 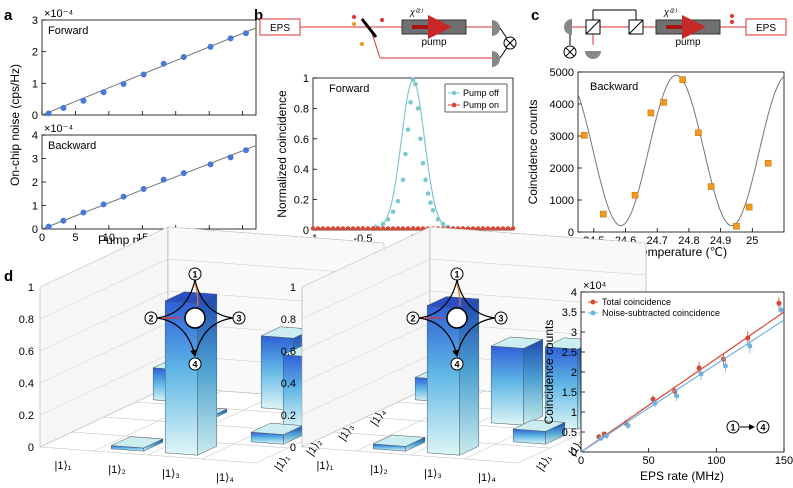 What do you see at coordinates (433, 42) in the screenshot?
I see `pump-label-b: pump` at bounding box center [433, 42].